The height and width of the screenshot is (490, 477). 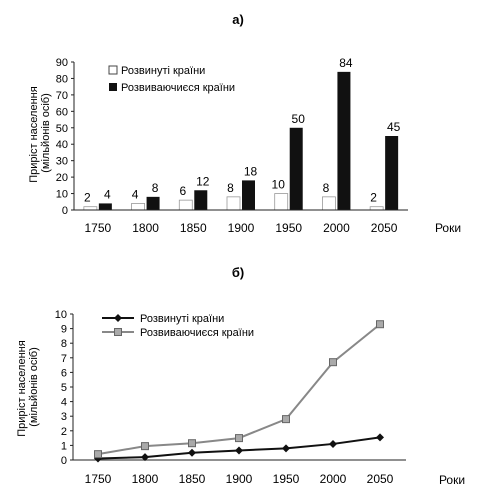 What do you see at coordinates (64, 373) in the screenshot?
I see `panel-b-y-tick-label: 6` at bounding box center [64, 373].